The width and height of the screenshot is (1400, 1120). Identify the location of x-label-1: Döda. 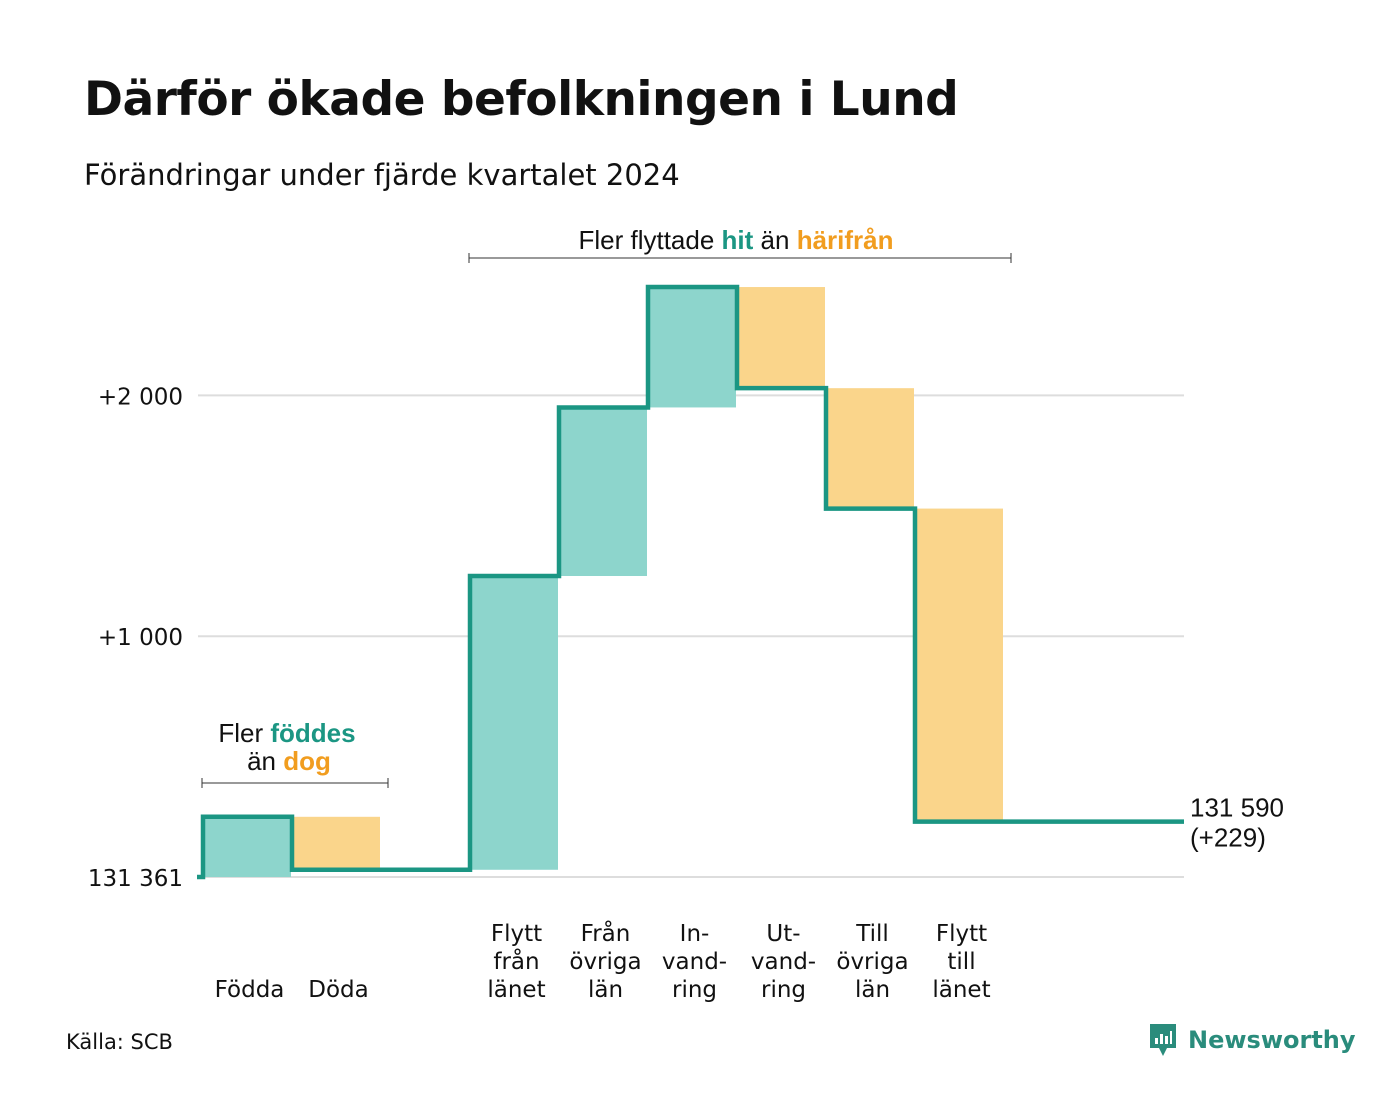
(338, 990).